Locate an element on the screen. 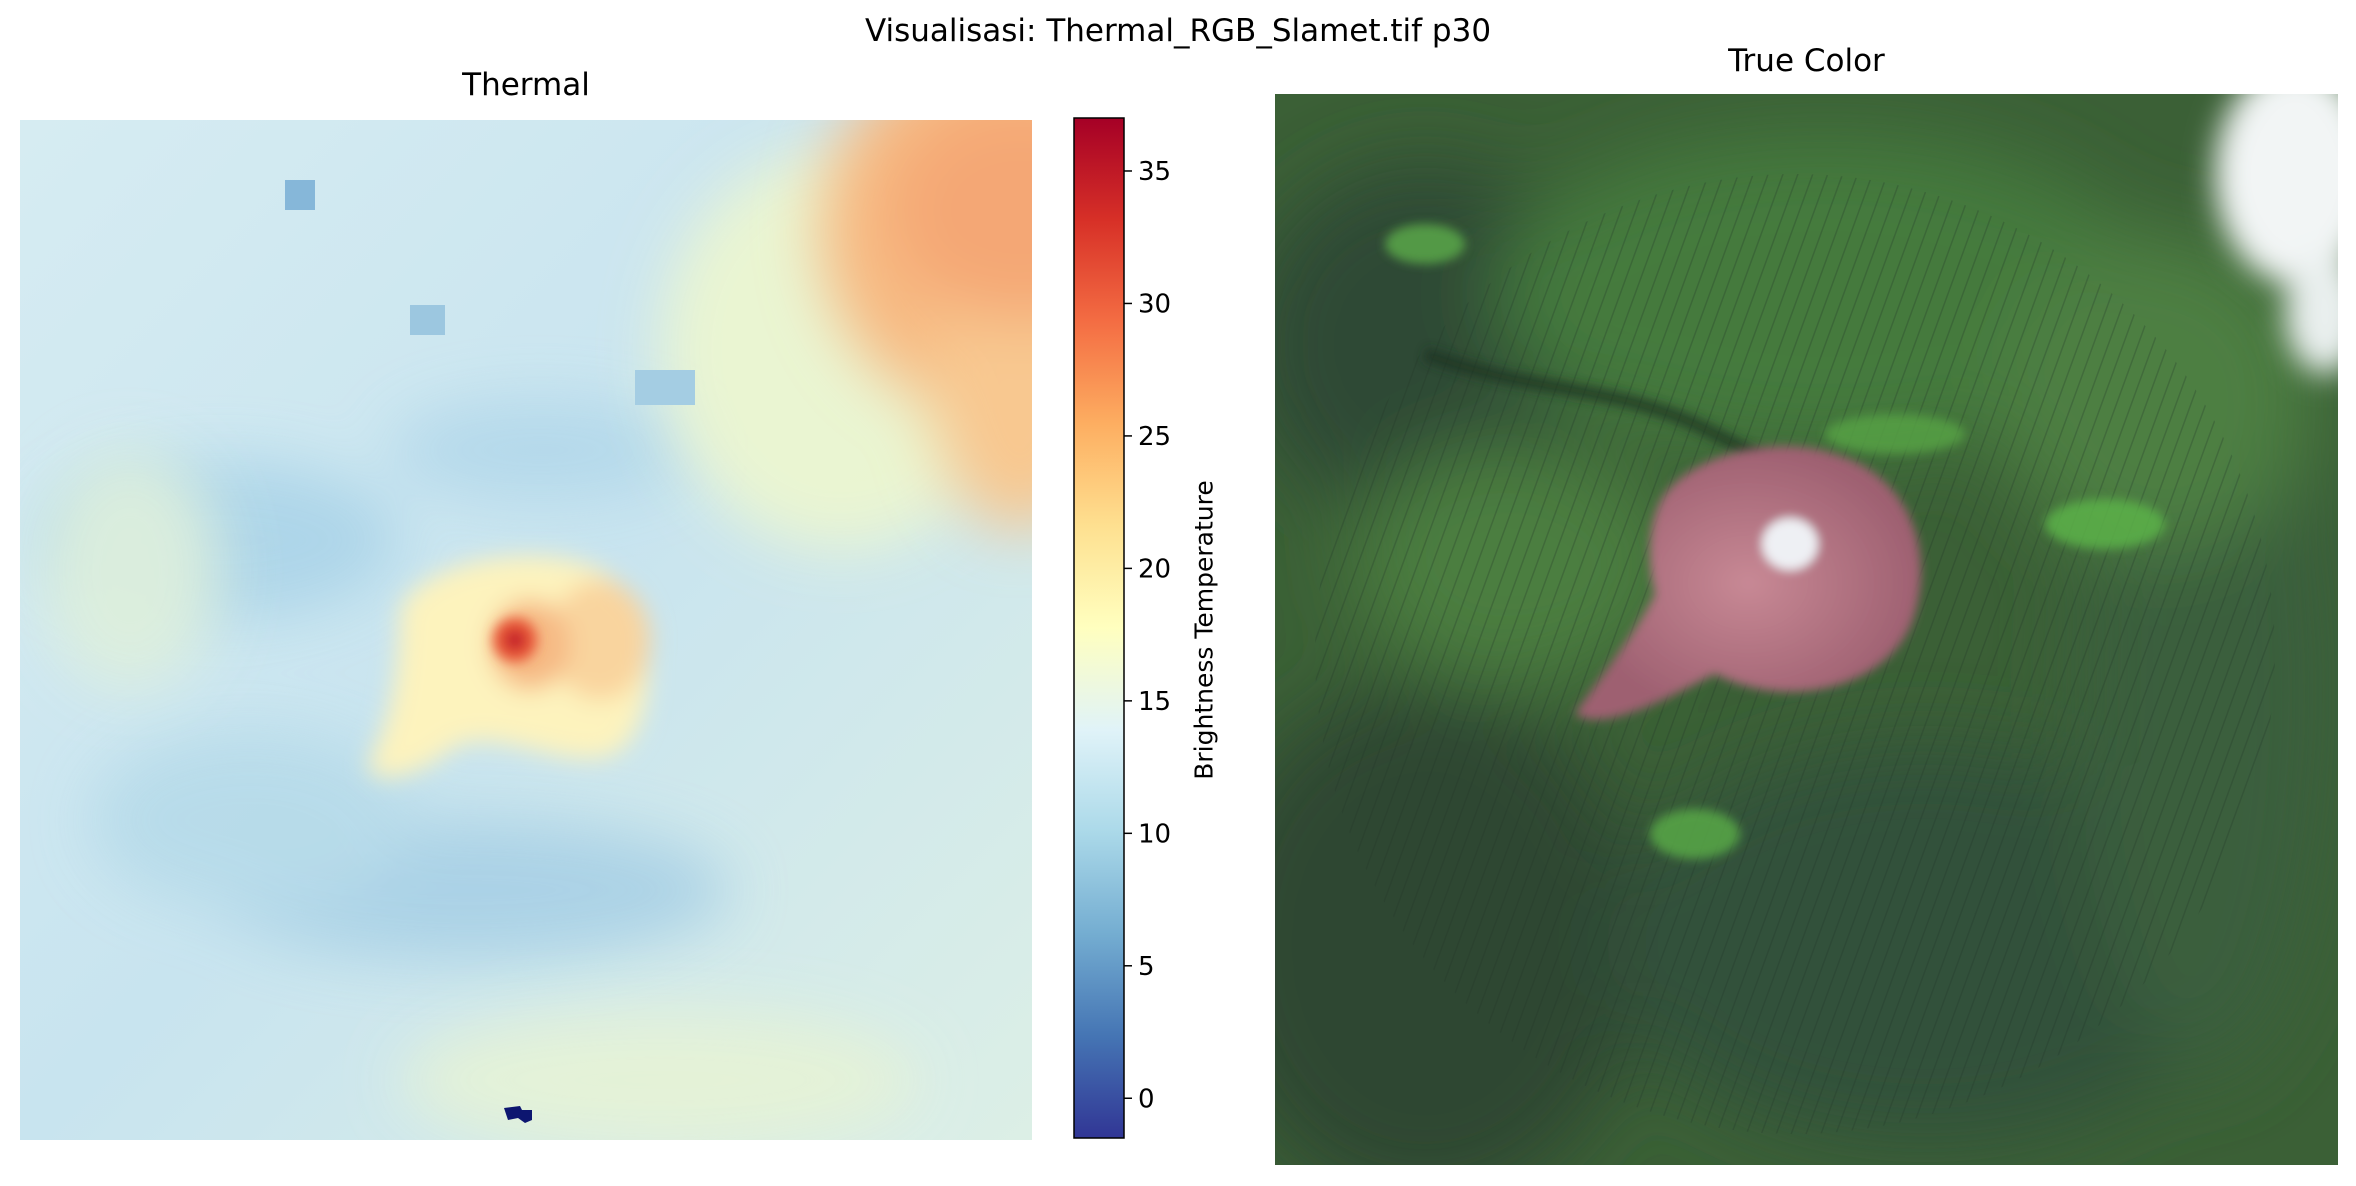 The width and height of the screenshot is (2356, 1186). colorbar-tick-label: 35 is located at coordinates (1154, 172).